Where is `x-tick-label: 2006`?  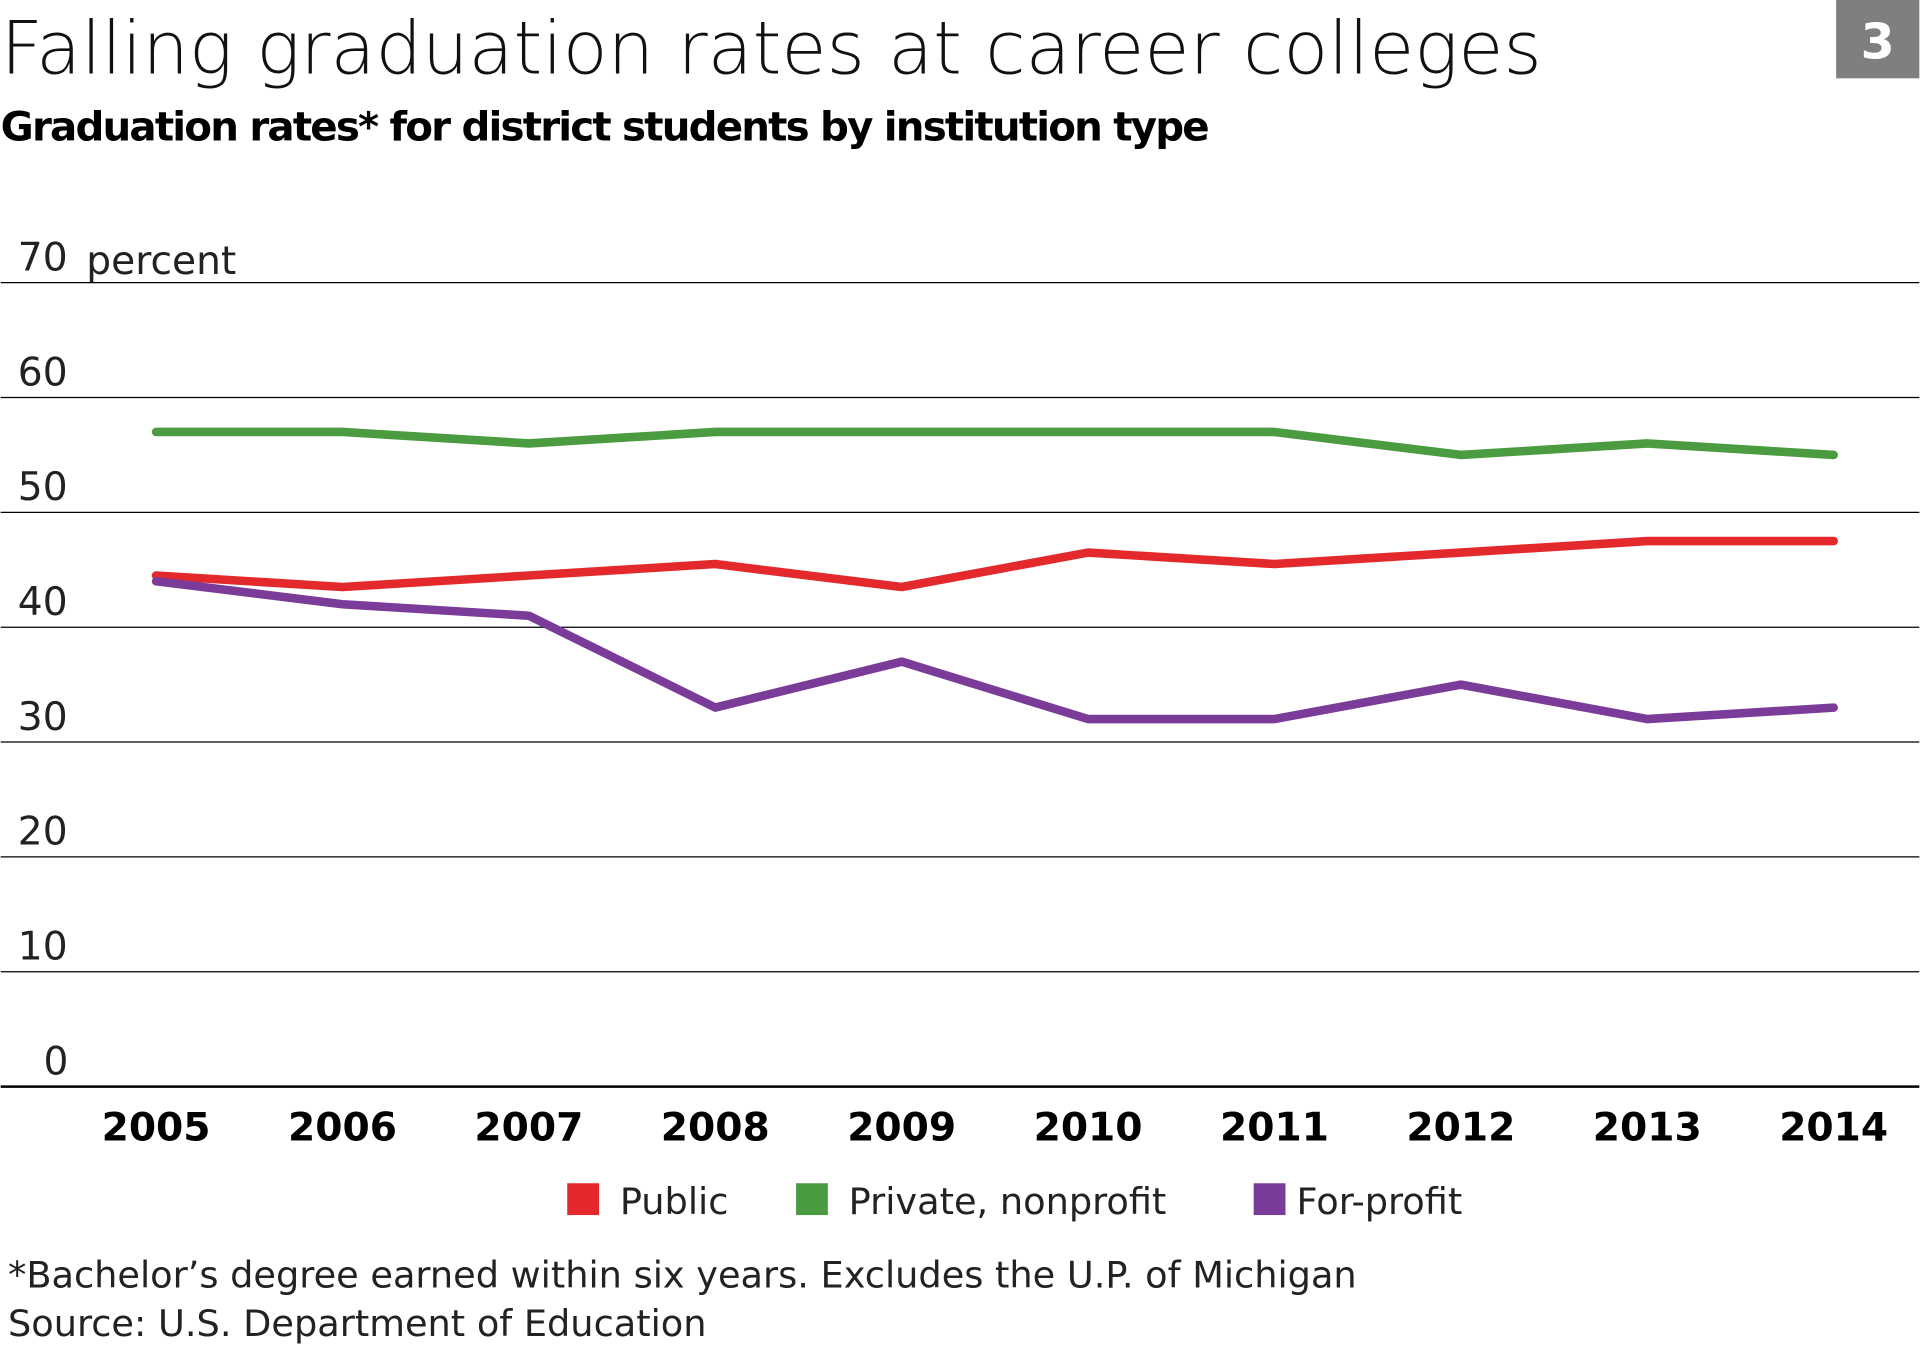 x-tick-label: 2006 is located at coordinates (342, 1127).